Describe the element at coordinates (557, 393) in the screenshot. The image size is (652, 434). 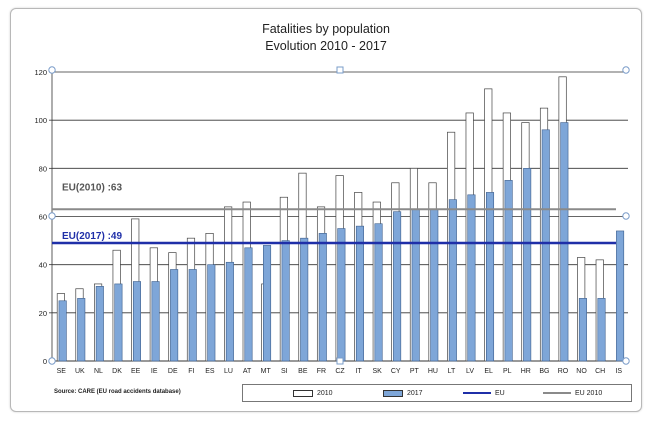
I see `legend-line-eu-2010` at that location.